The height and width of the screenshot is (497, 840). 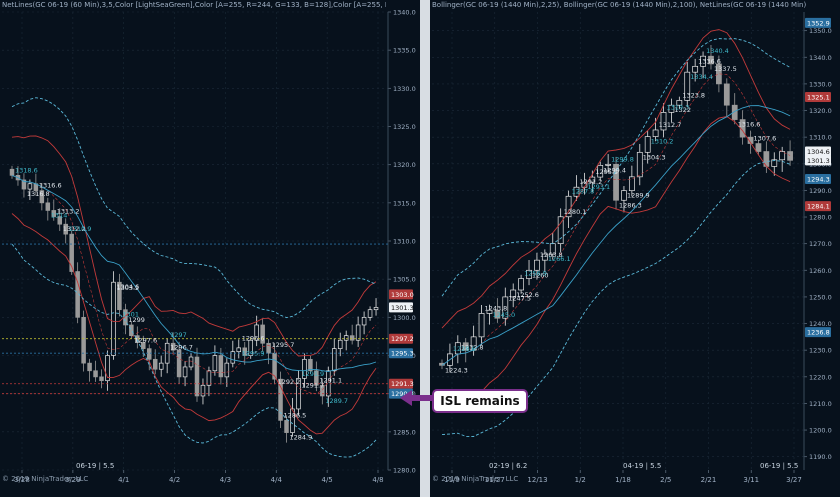 What do you see at coordinates (519, 299) in the screenshot?
I see `price-annotation: 1247.5` at bounding box center [519, 299].